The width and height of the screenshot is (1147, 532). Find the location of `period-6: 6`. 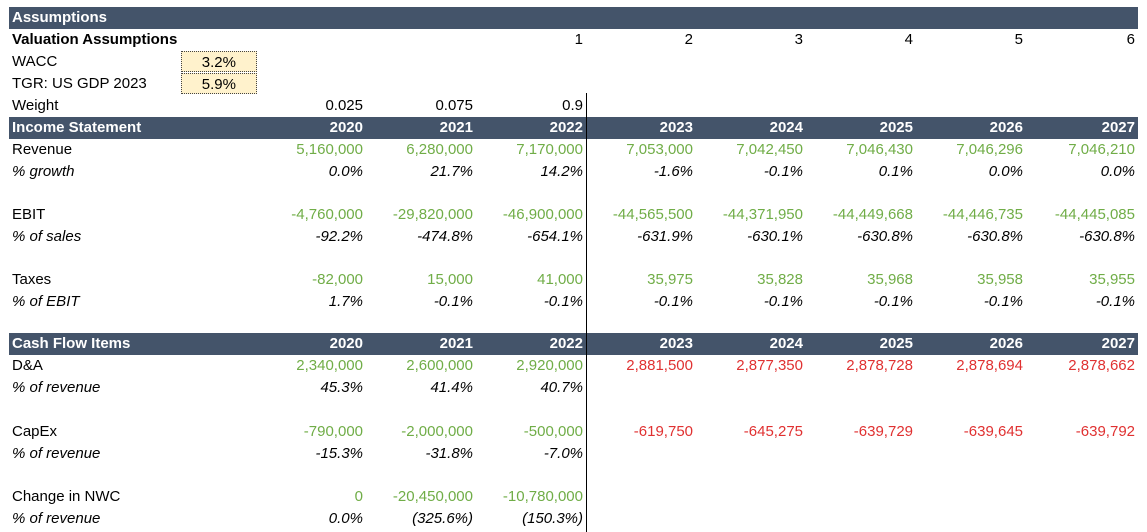

period-6: 6 is located at coordinates (1130, 39).